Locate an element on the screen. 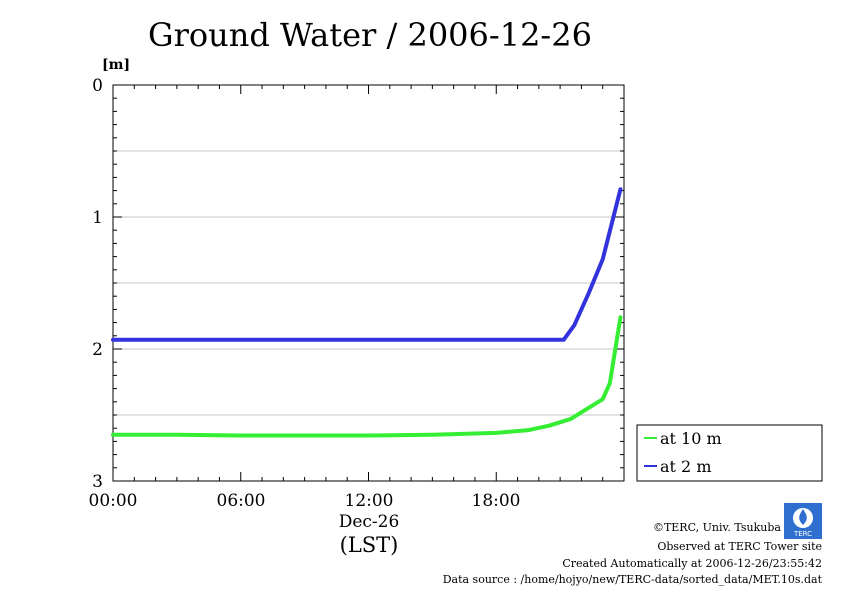 The height and width of the screenshot is (595, 842). legend-box is located at coordinates (729, 453).